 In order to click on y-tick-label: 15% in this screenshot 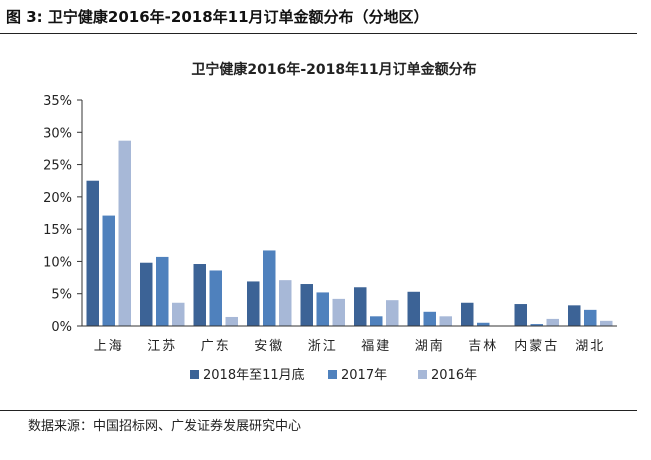, I will do `click(57, 230)`.